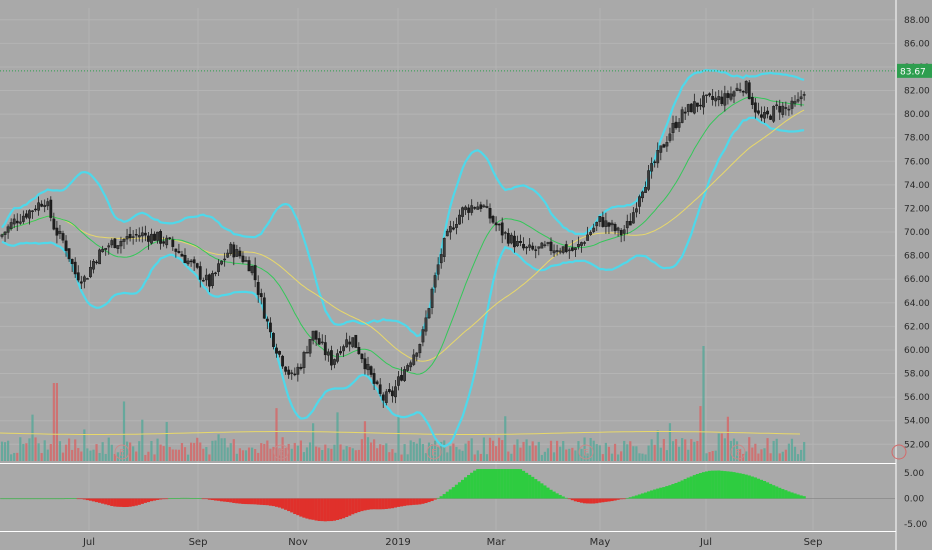 The height and width of the screenshot is (550, 932). Describe the element at coordinates (917, 209) in the screenshot. I see `price-axis-label: 72.00` at that location.